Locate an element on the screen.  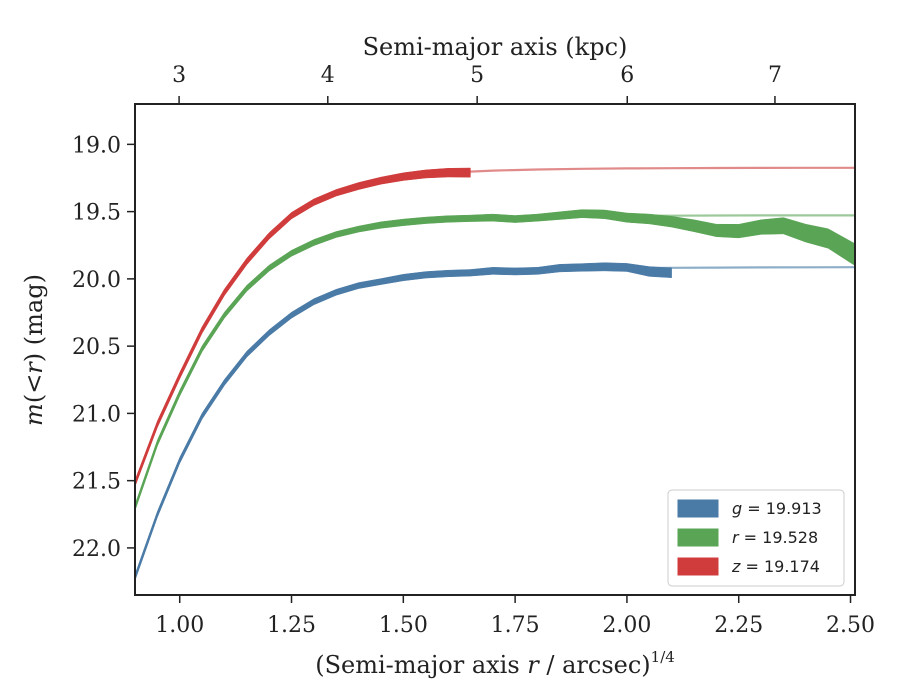
top-tick-label: 6 is located at coordinates (627, 75).